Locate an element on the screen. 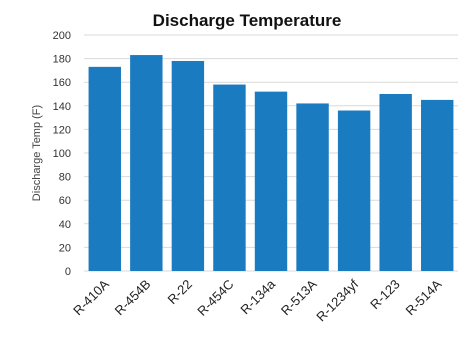 This screenshot has height=337, width=466. x-tick-label: R-514A is located at coordinates (424, 297).